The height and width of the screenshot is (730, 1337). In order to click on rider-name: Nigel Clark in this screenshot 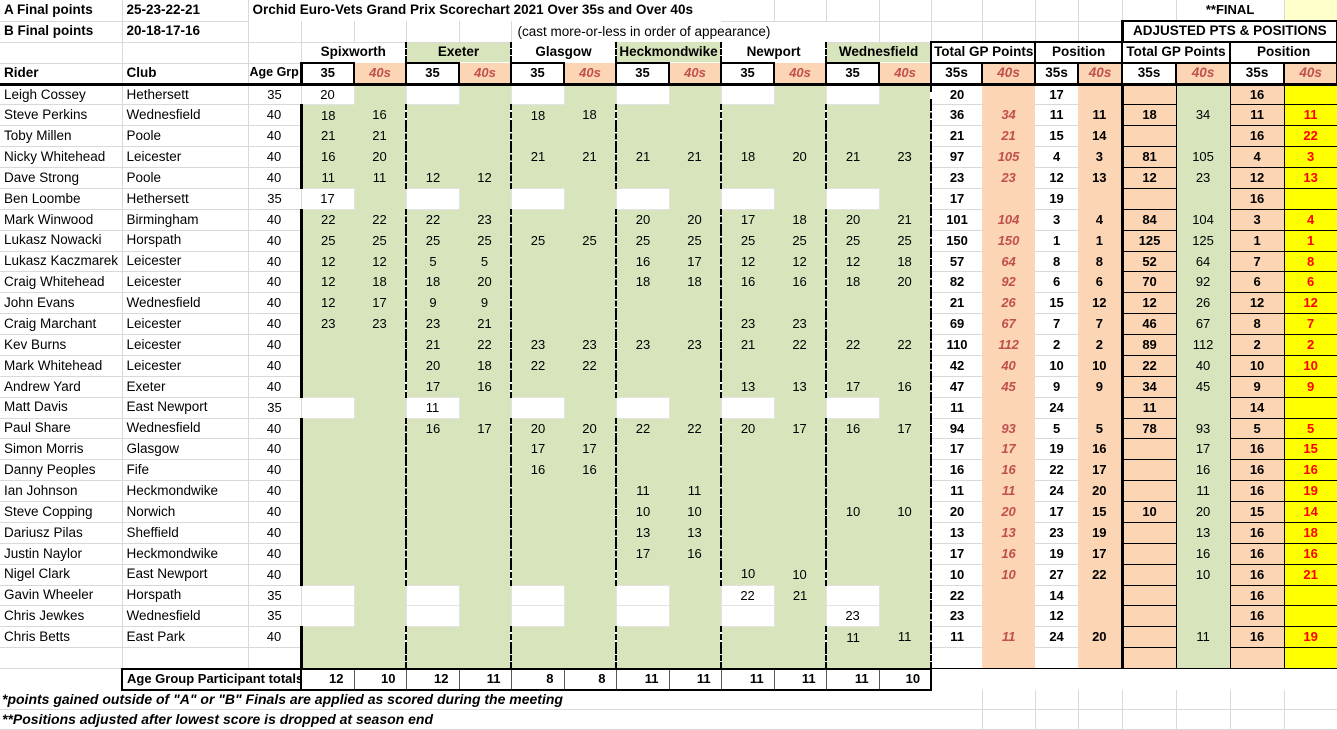, I will do `click(61, 575)`.